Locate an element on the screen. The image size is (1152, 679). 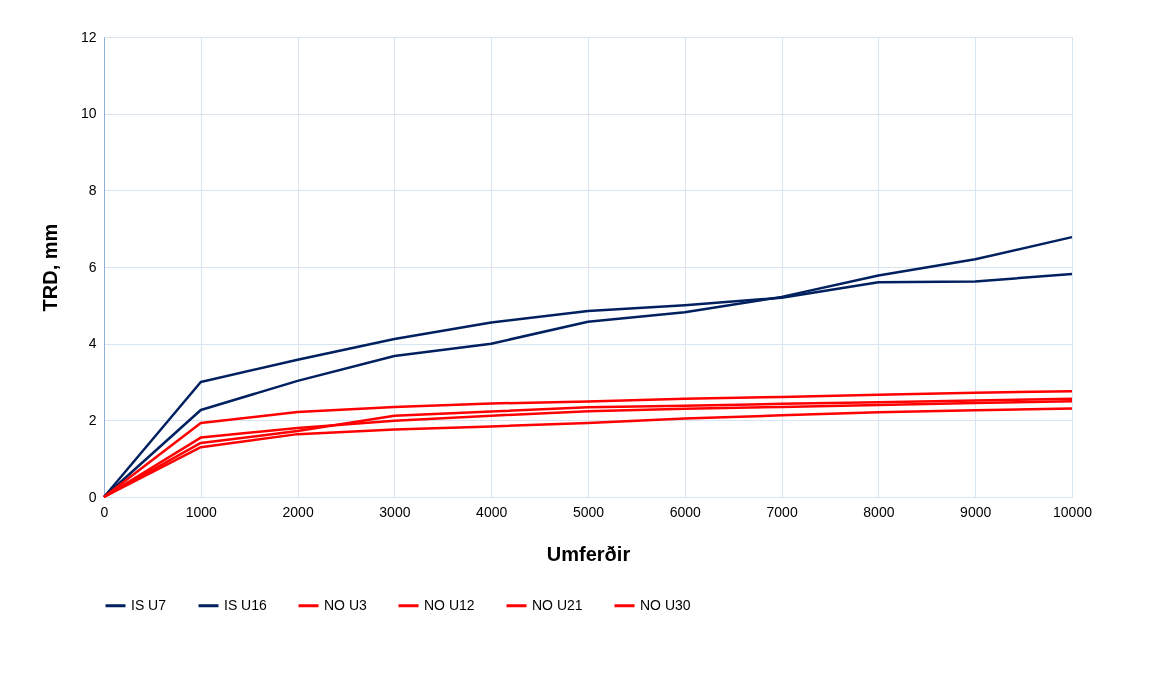
y-tick-label: 6 is located at coordinates (92, 266).